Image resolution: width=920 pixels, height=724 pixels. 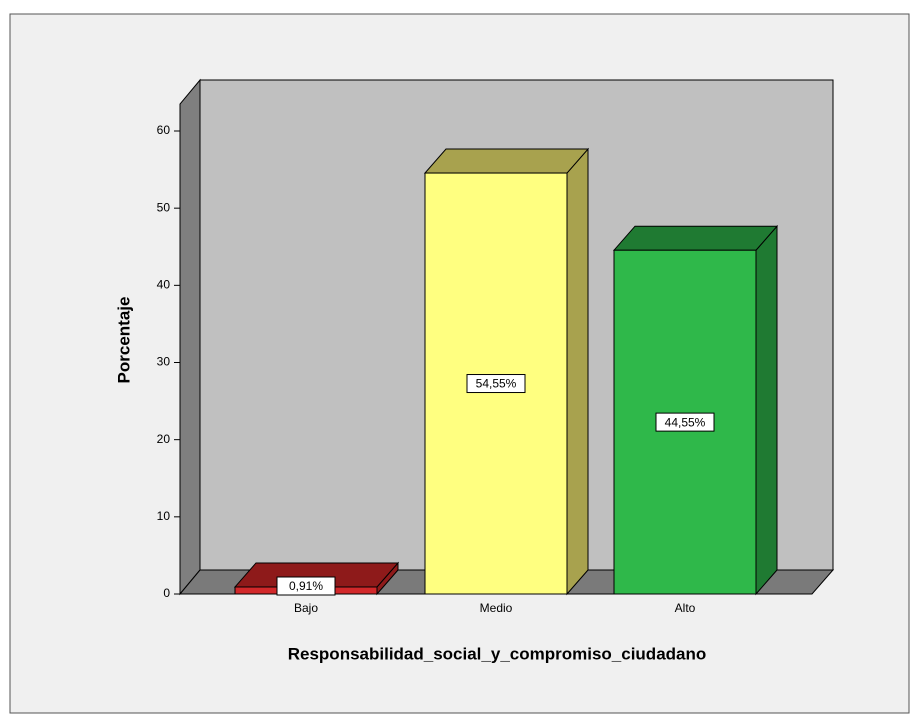 I want to click on y-tick-label: 0, so click(x=166, y=593).